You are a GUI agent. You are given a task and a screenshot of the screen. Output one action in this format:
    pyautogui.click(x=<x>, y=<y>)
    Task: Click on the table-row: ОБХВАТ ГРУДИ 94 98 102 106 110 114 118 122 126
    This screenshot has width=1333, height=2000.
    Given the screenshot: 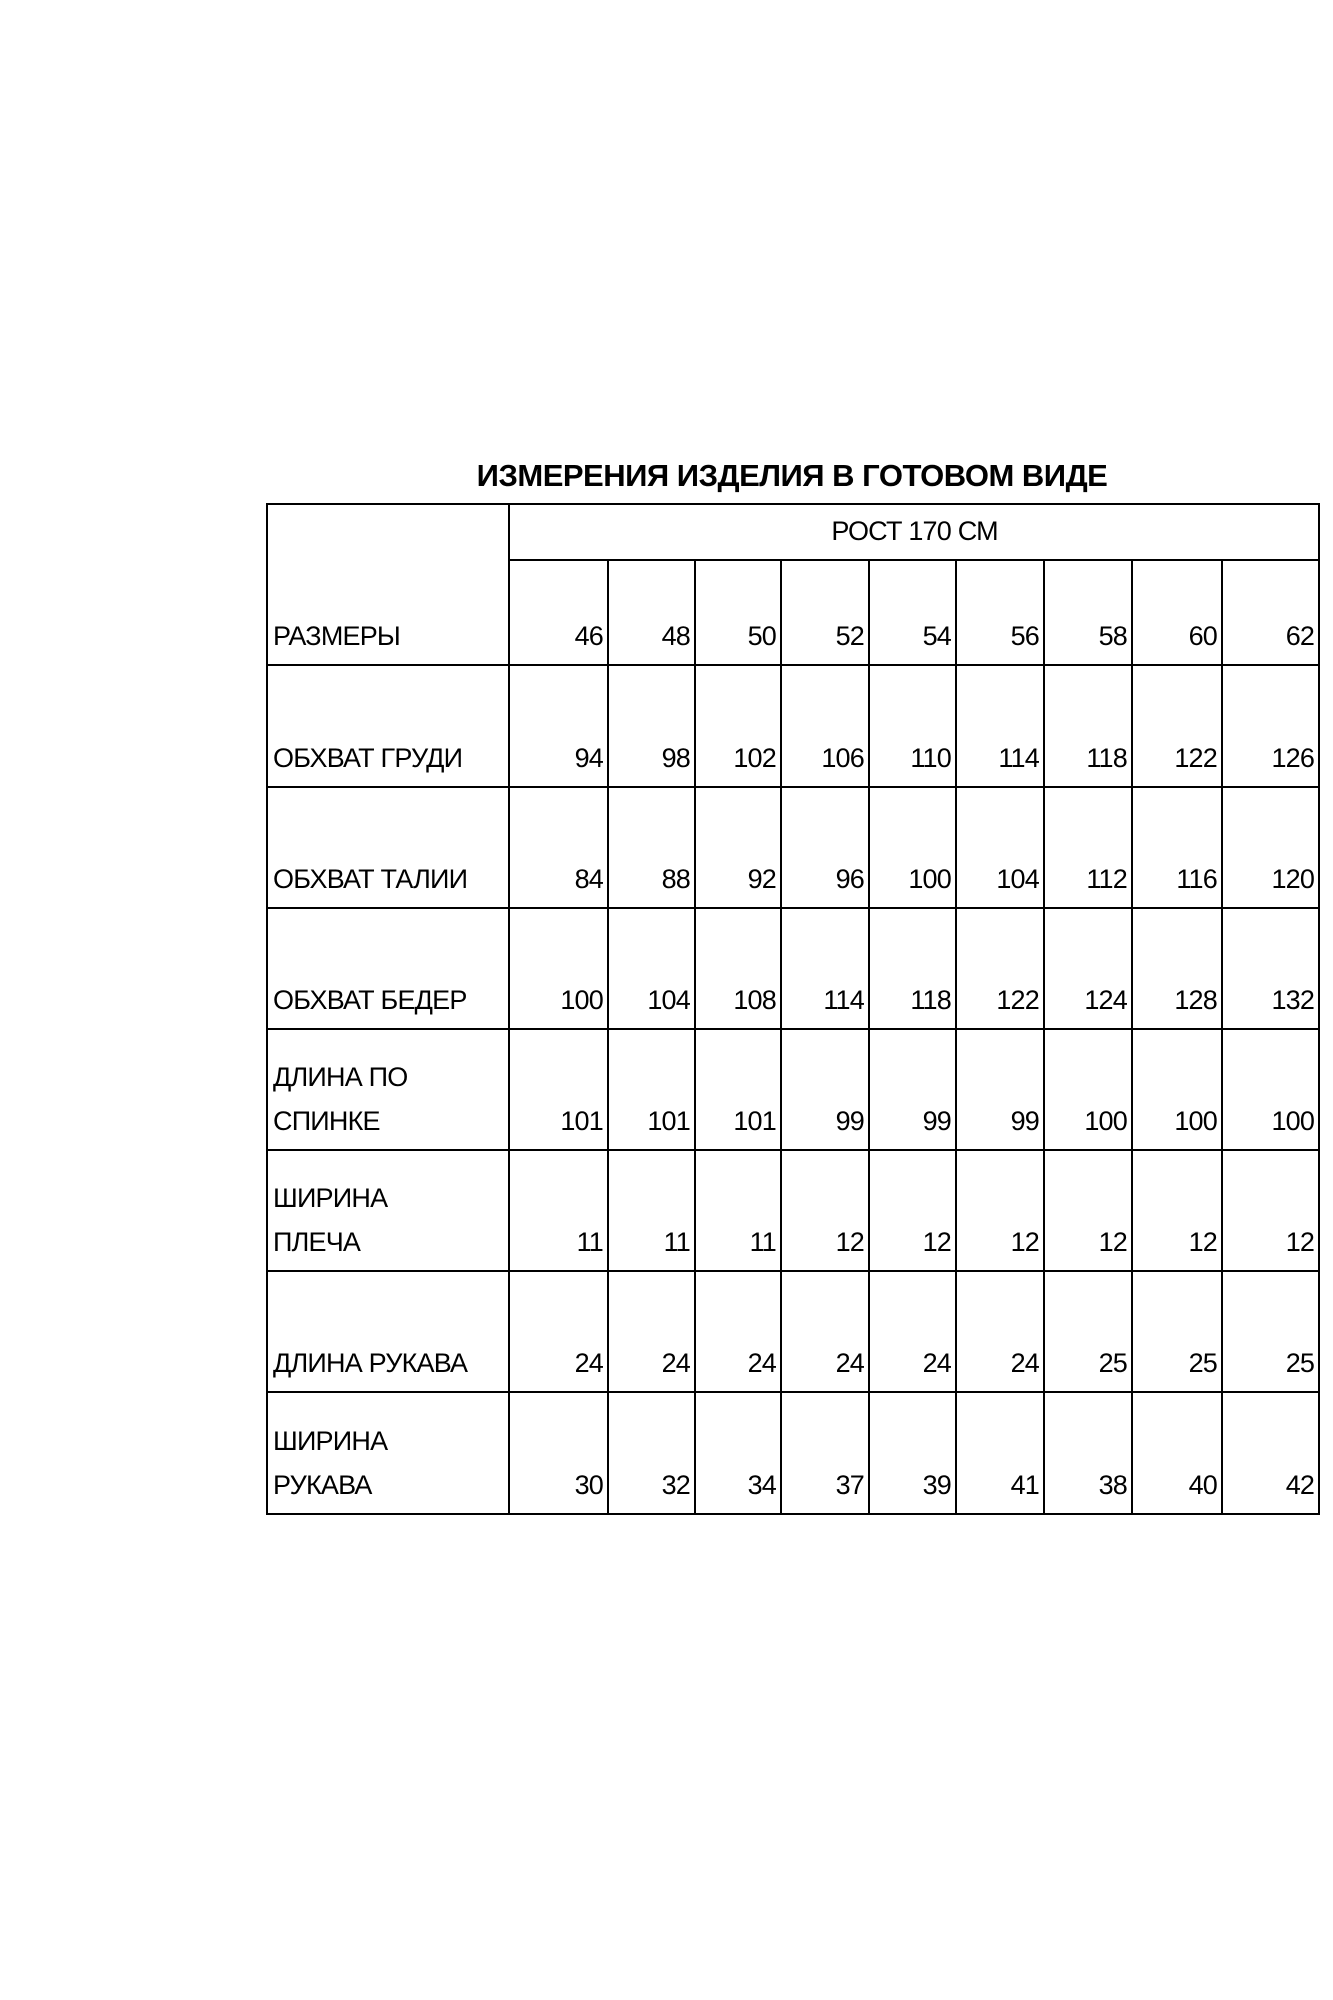 What is the action you would take?
    pyautogui.click(x=793, y=726)
    